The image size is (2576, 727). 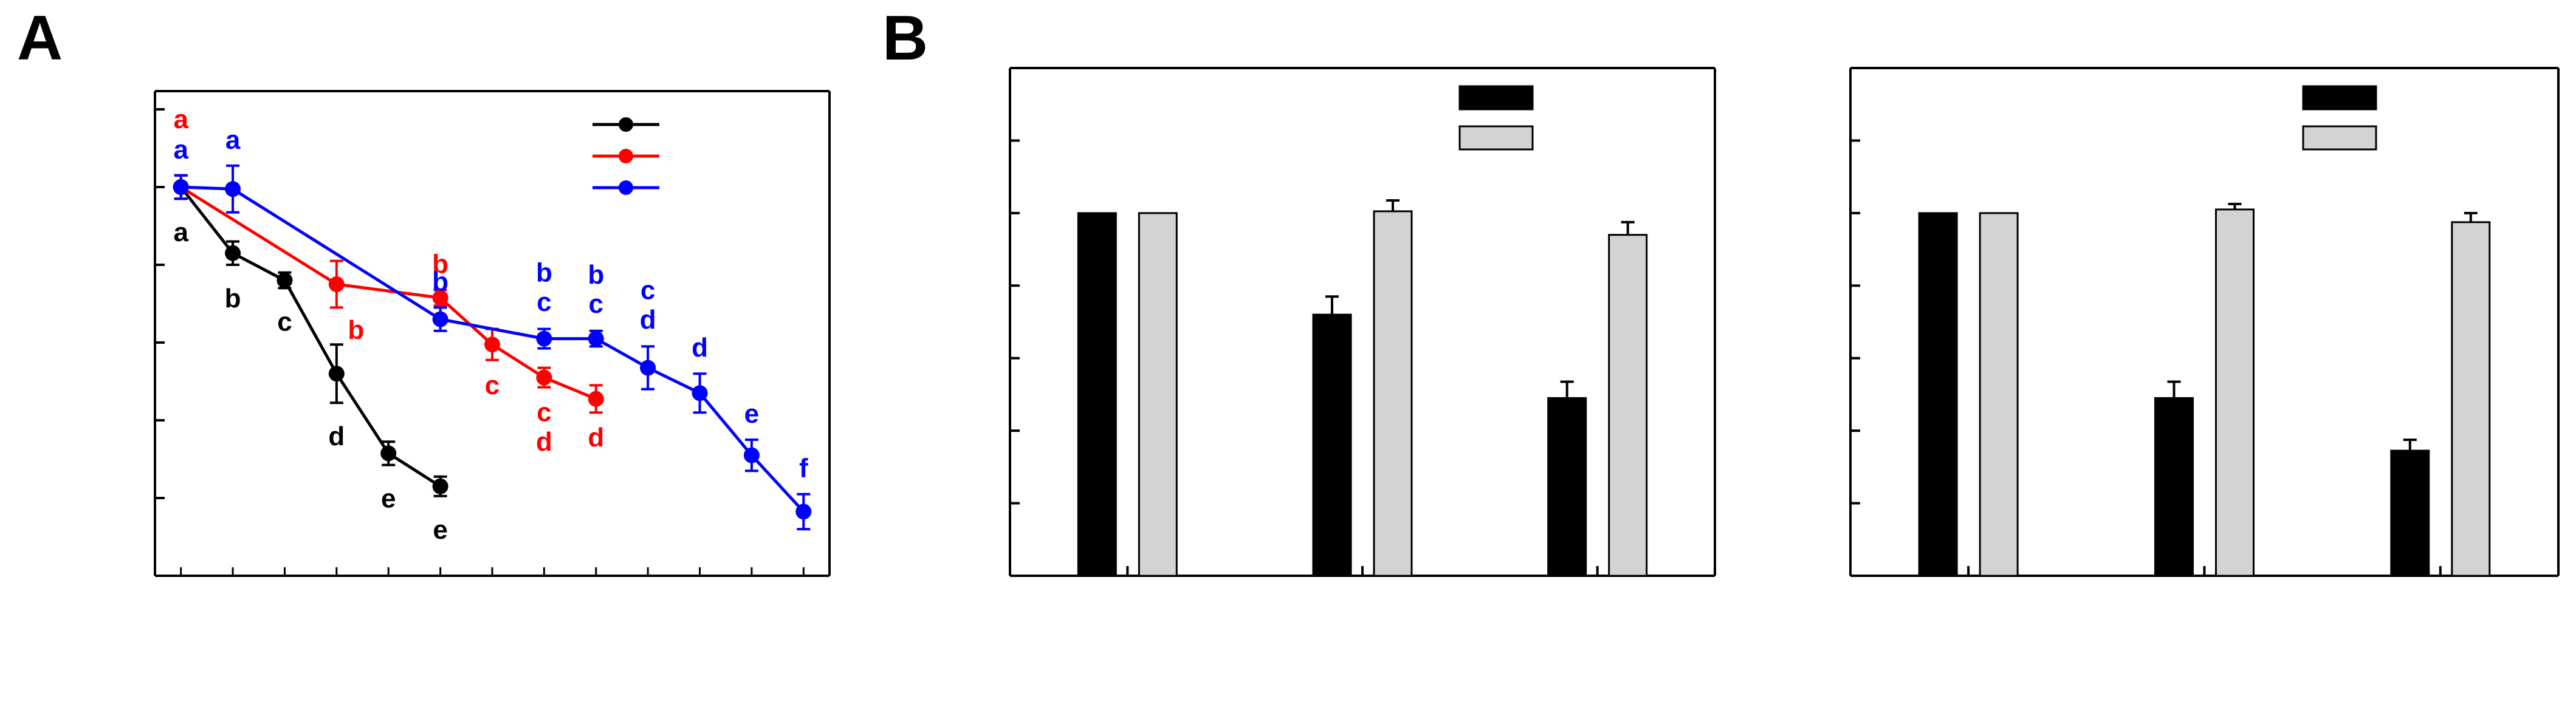 I want to click on series-tov-21g: a b c d e e, so click(x=310, y=359).